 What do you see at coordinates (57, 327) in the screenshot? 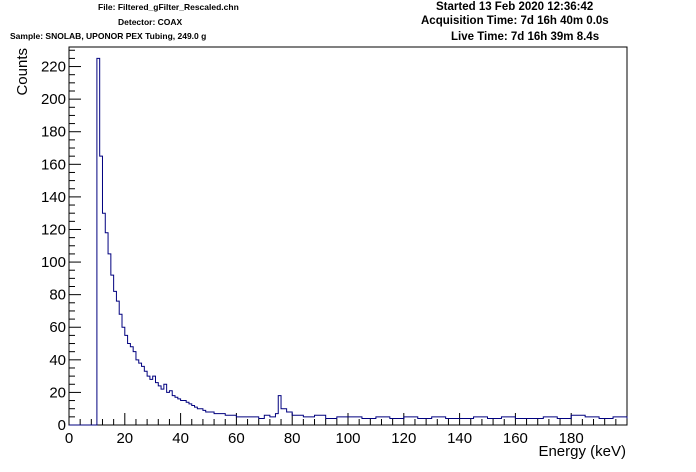
I see `y-tick-label: 60` at bounding box center [57, 327].